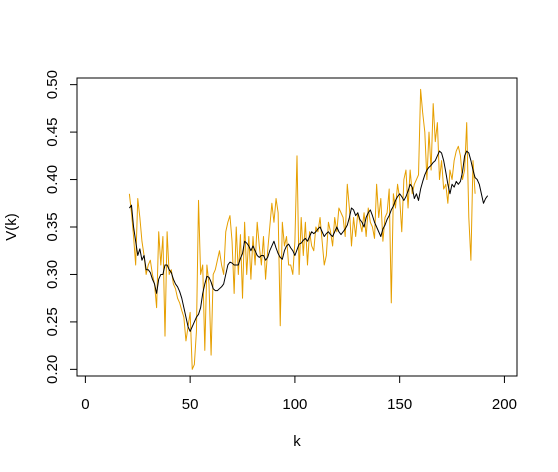  Describe the element at coordinates (52, 179) in the screenshot. I see `y-tick-label: 0.40` at that location.